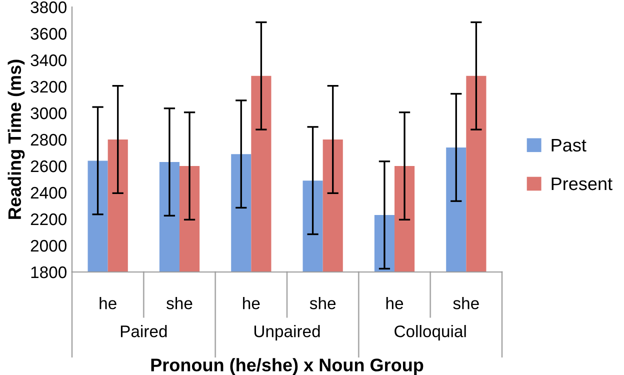 This screenshot has width=624, height=375. What do you see at coordinates (143, 331) in the screenshot?
I see `text: Paired` at bounding box center [143, 331].